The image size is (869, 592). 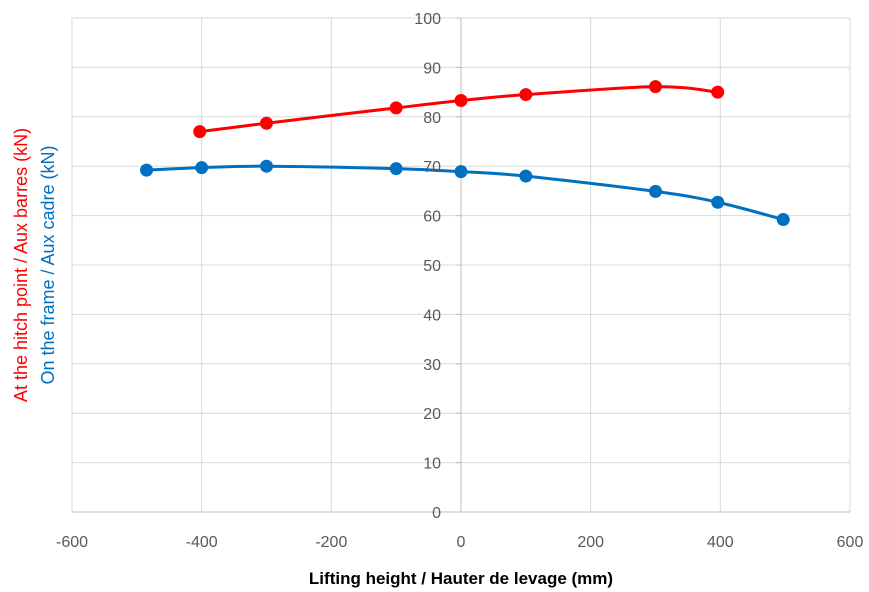 What do you see at coordinates (331, 542) in the screenshot?
I see `x-tick-label: -200` at bounding box center [331, 542].